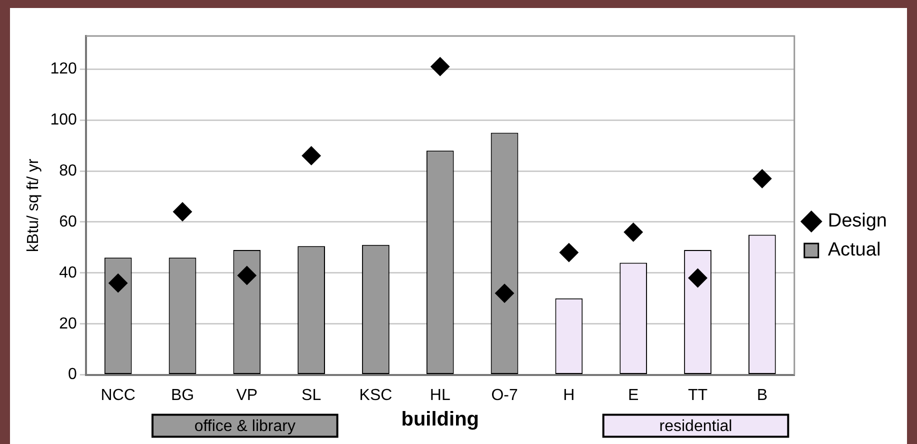 The height and width of the screenshot is (444, 917). I want to click on x-tick-label: E, so click(633, 395).